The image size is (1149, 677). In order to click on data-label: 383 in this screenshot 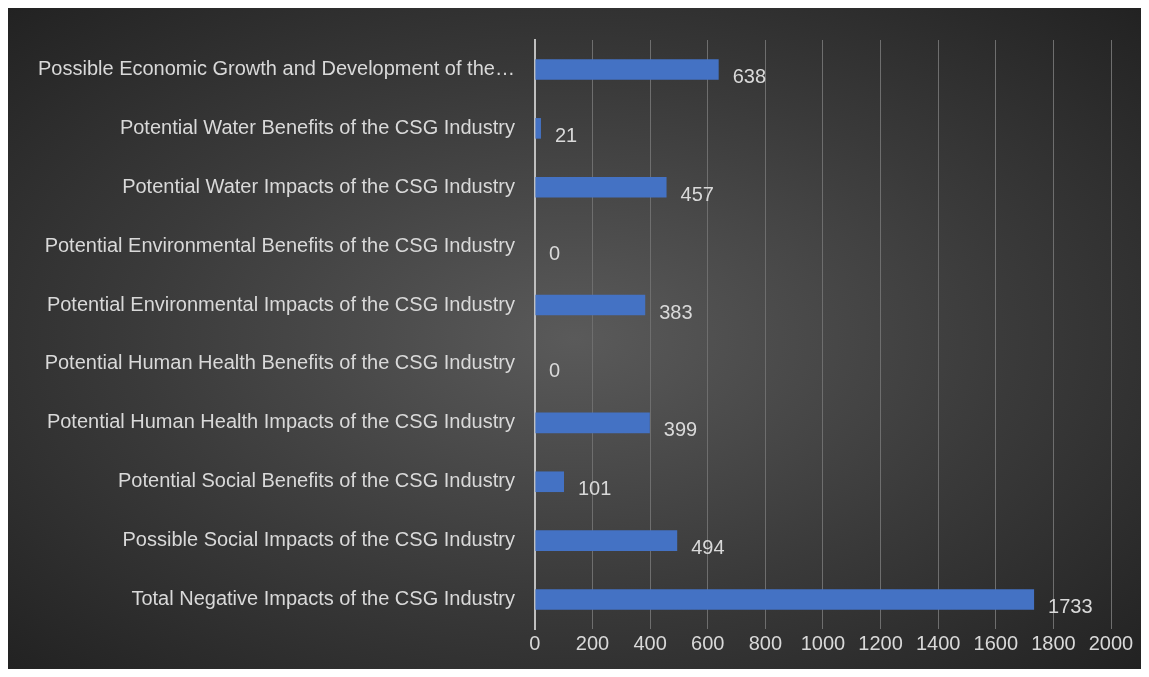, I will do `click(676, 311)`.